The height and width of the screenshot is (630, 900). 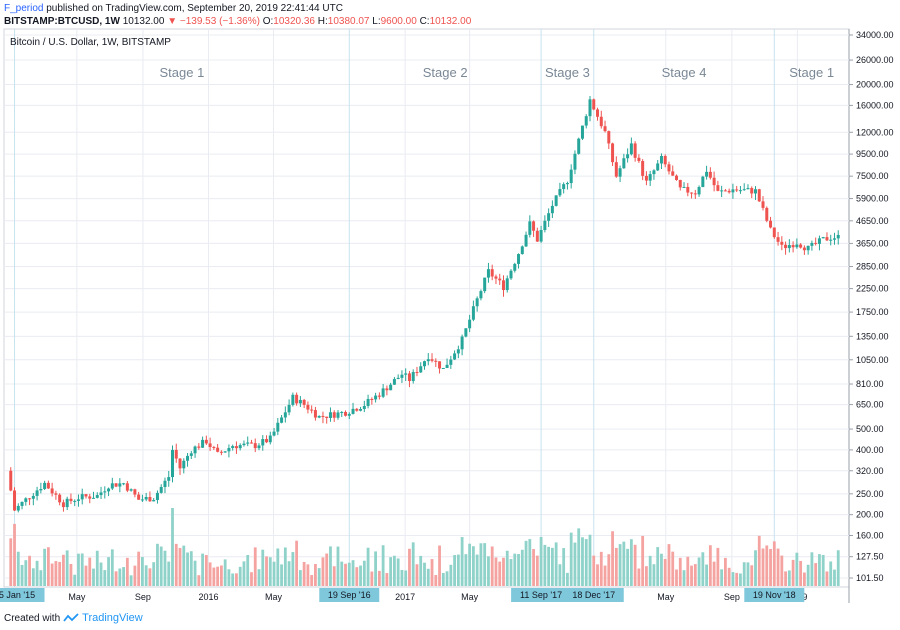 What do you see at coordinates (17, 595) in the screenshot?
I see `date-marker-label: 05 Jan '15` at bounding box center [17, 595].